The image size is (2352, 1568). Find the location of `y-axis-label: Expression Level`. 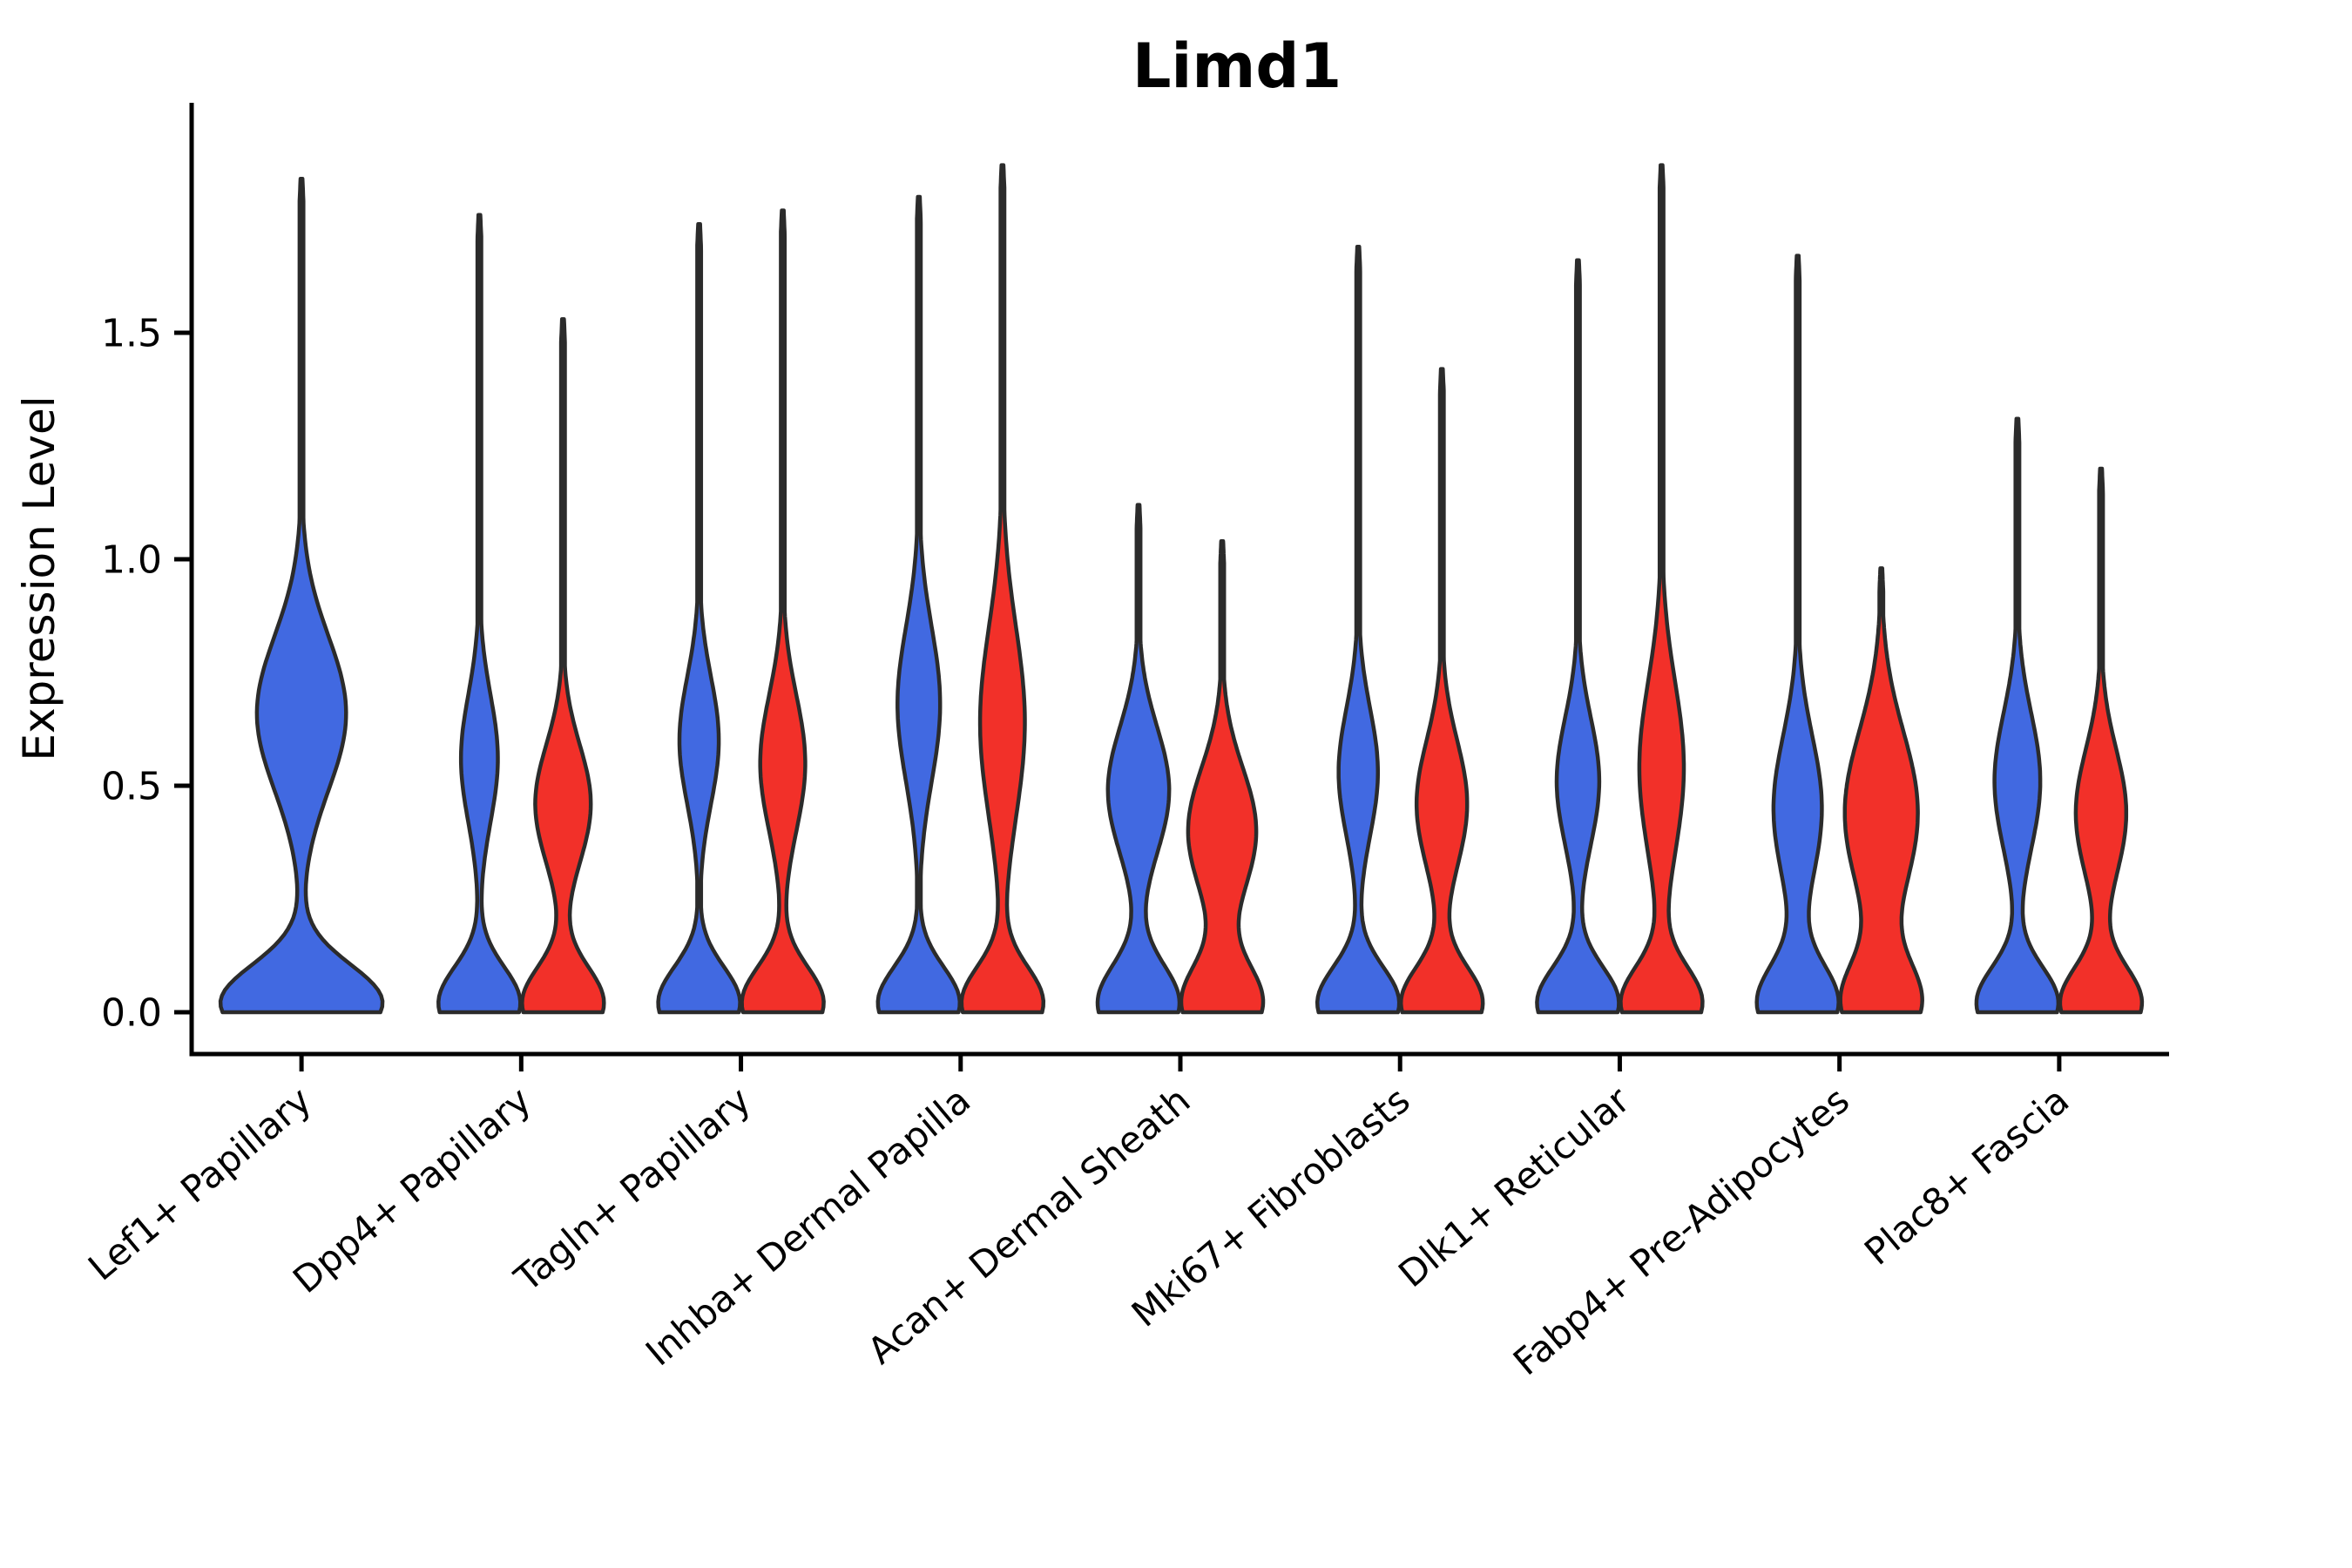

y-axis-label: Expression Level is located at coordinates (39, 577).